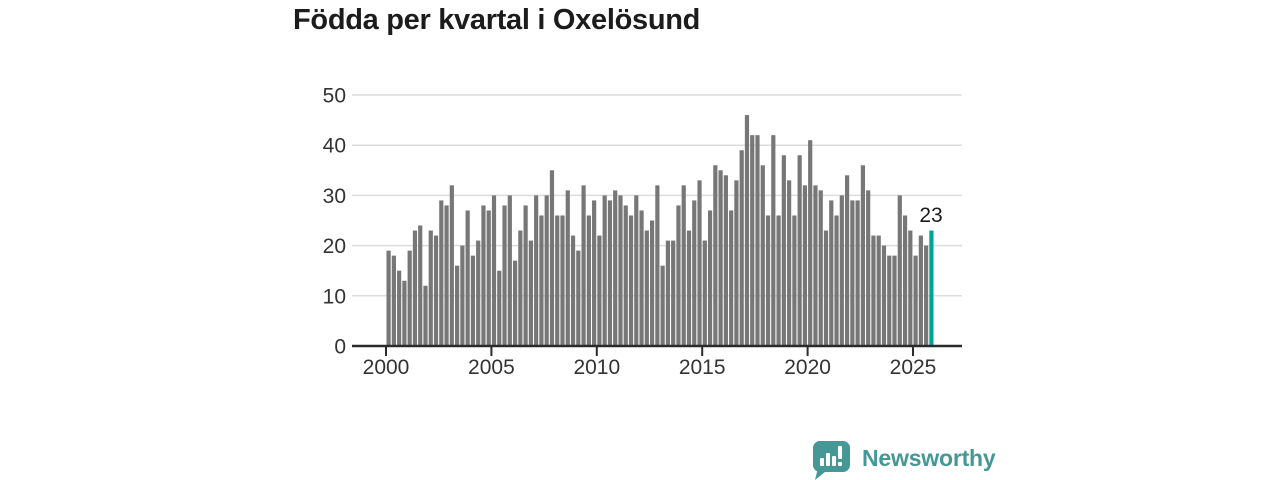 The height and width of the screenshot is (480, 1280). Describe the element at coordinates (931, 288) in the screenshot. I see `highlighted-bar` at that location.